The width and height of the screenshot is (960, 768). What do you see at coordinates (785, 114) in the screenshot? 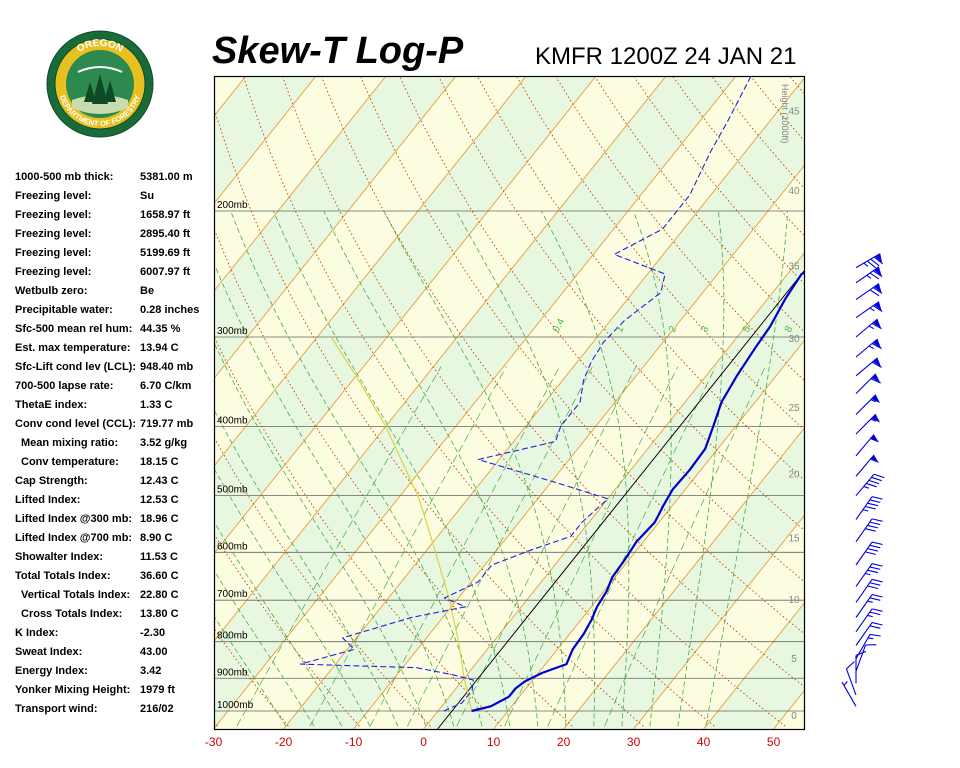
I see `height-axis-label: Height (1000ft)` at bounding box center [785, 114].